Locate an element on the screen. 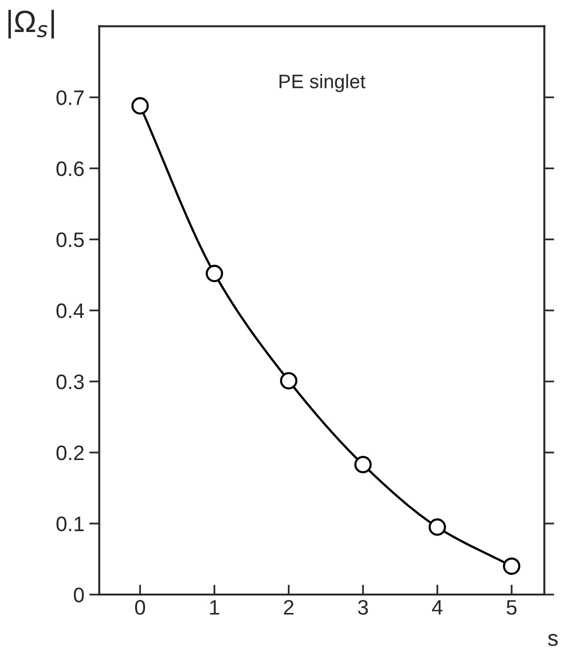  y-tick-label: 0 is located at coordinates (79, 595).